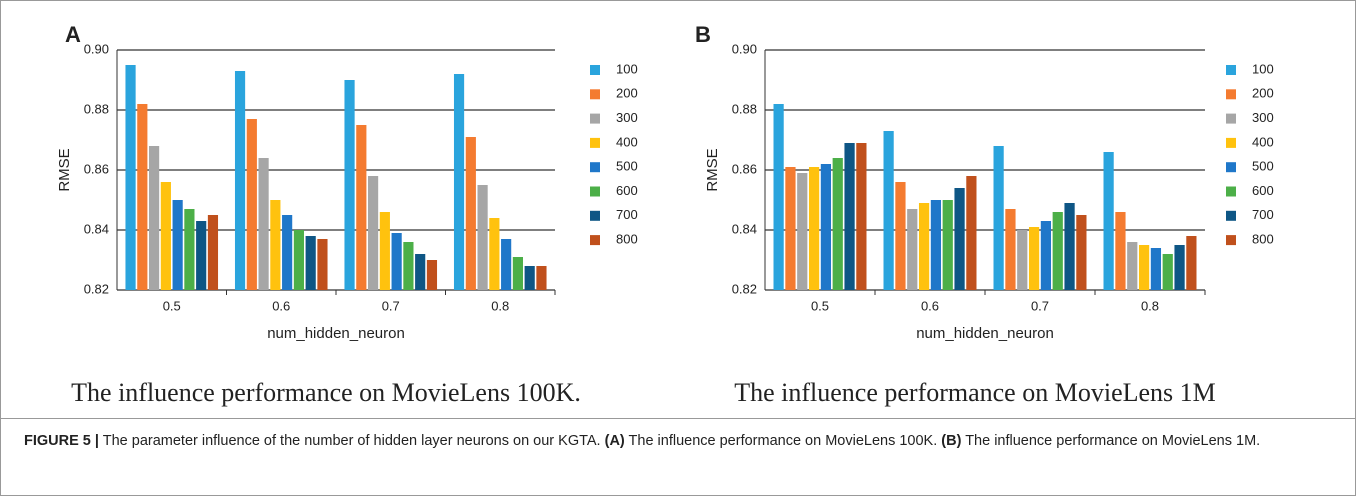 Image resolution: width=1356 pixels, height=496 pixels. What do you see at coordinates (703, 34) in the screenshot?
I see `panel-label: B` at bounding box center [703, 34].